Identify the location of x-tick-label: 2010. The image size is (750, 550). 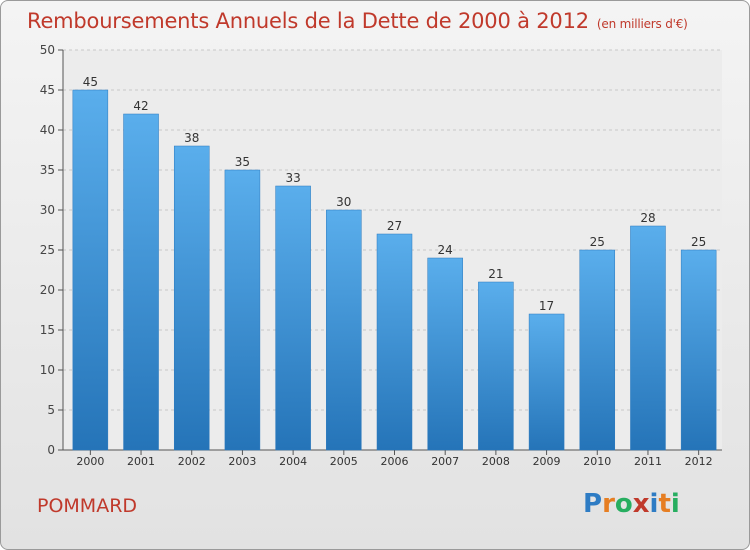
(597, 461).